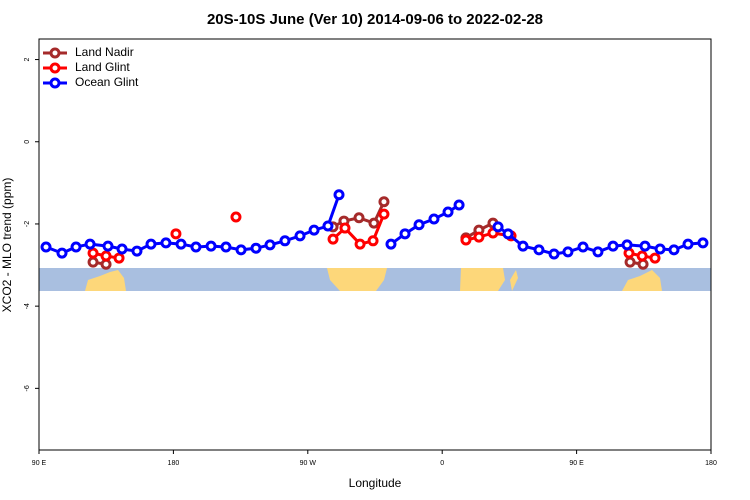 Image resolution: width=750 pixels, height=500 pixels. What do you see at coordinates (488, 236) in the screenshot?
I see `series-line` at bounding box center [488, 236].